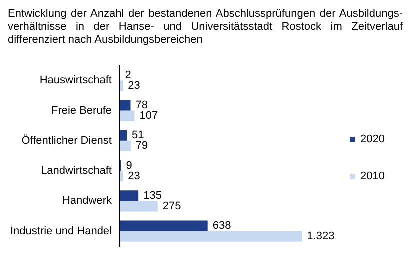 Image resolution: width=411 pixels, height=274 pixels. I want to click on data-label: 79, so click(142, 146).